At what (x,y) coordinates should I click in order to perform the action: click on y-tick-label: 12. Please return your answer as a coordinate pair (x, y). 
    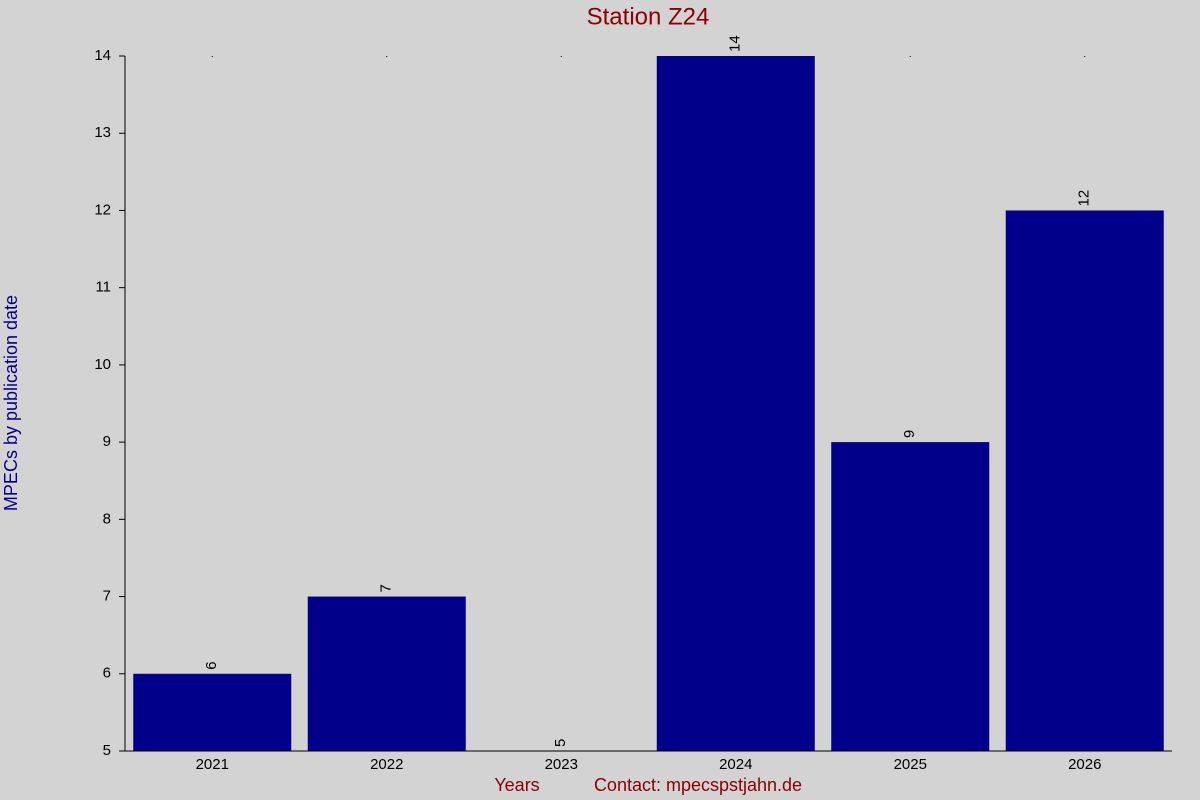
    Looking at the image, I should click on (102, 209).